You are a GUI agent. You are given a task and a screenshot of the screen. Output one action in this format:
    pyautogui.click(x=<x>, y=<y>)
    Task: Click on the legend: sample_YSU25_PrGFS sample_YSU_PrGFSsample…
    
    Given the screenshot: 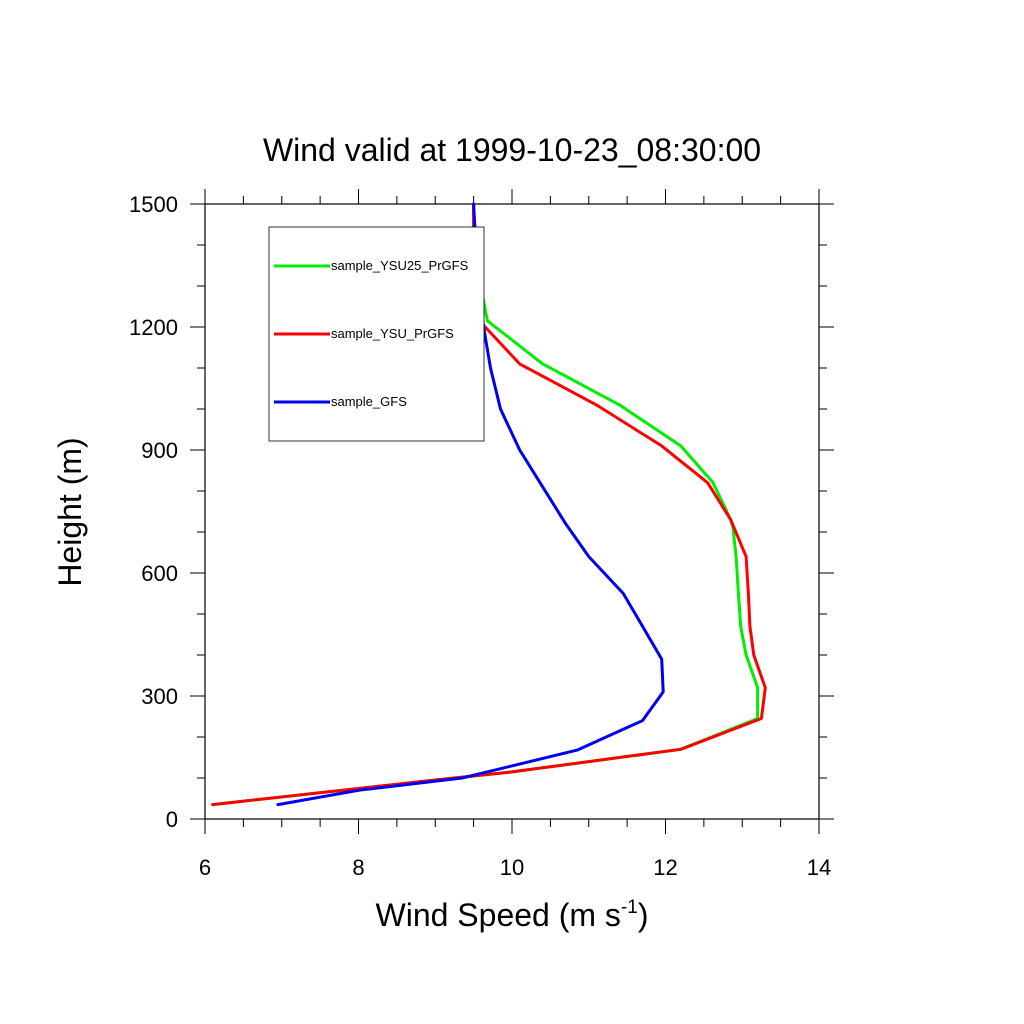 What is the action you would take?
    pyautogui.click(x=376, y=334)
    